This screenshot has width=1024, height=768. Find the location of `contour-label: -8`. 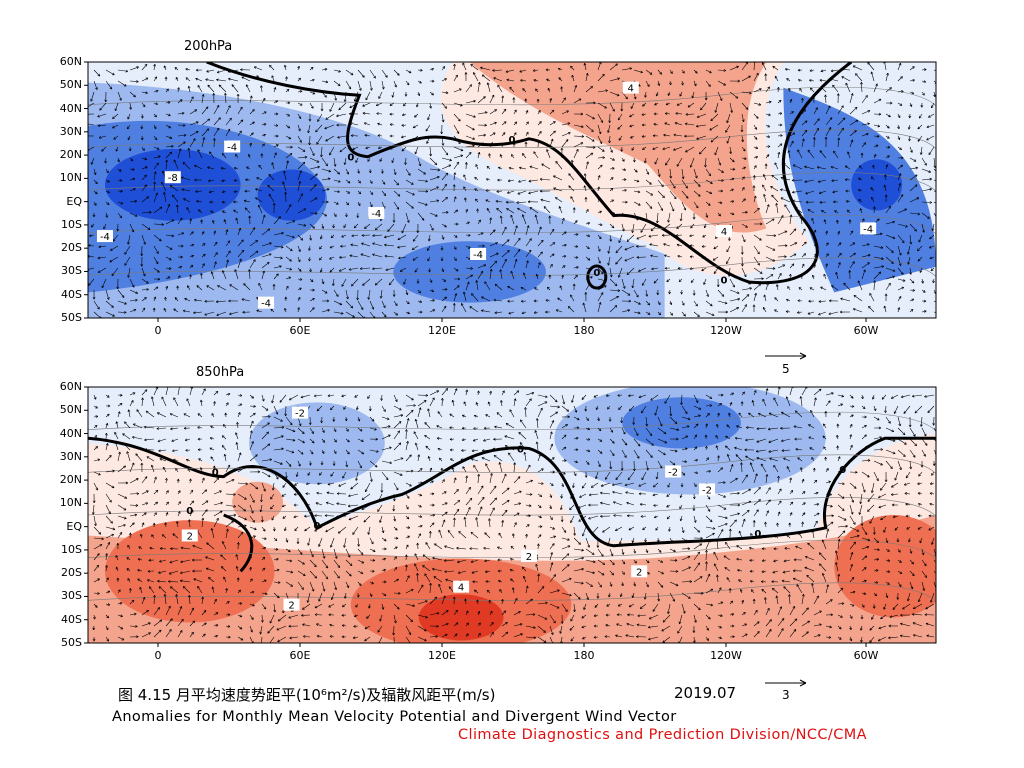

contour-label: -8 is located at coordinates (173, 178).